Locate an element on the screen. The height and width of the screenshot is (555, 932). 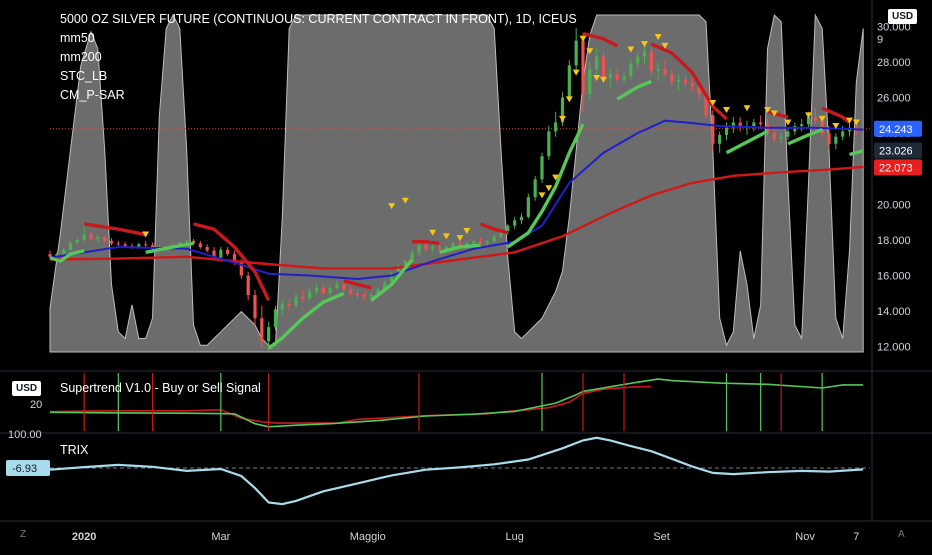
auto-scale-badge: A is located at coordinates (901, 534).